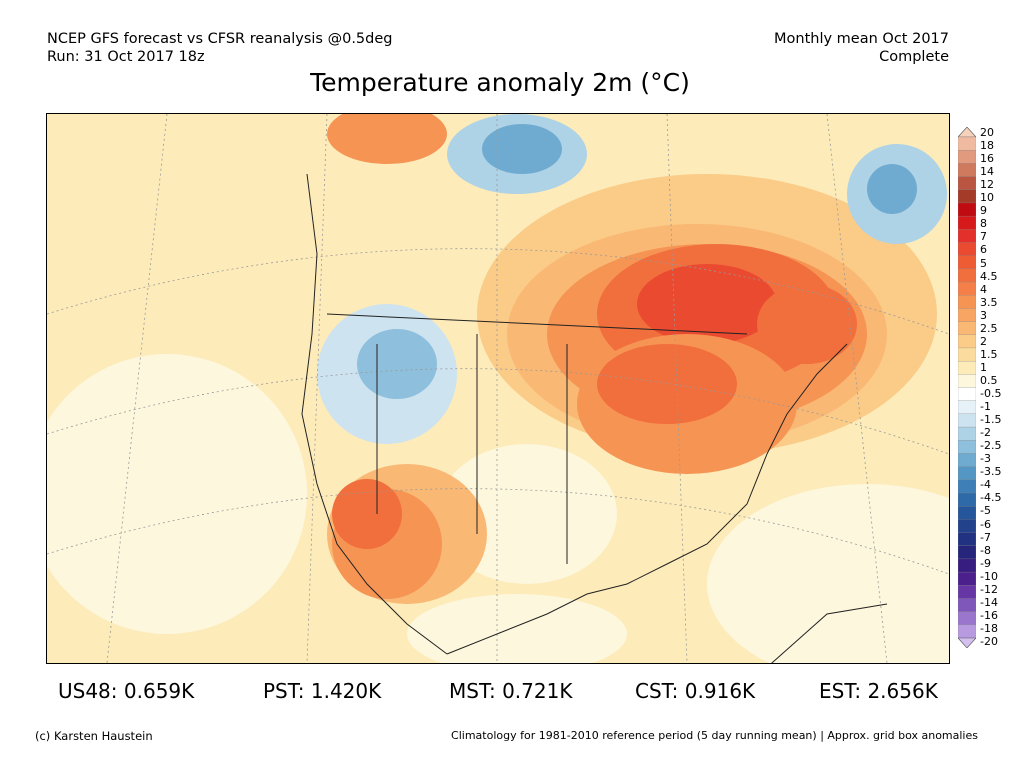  What do you see at coordinates (902, 691) in the screenshot?
I see `stat-value: 2.656K` at bounding box center [902, 691].